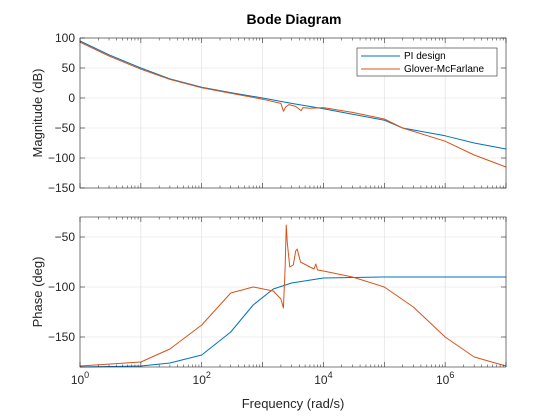  I want to click on legend: PI design Glover-McFarlane, so click(427, 62).